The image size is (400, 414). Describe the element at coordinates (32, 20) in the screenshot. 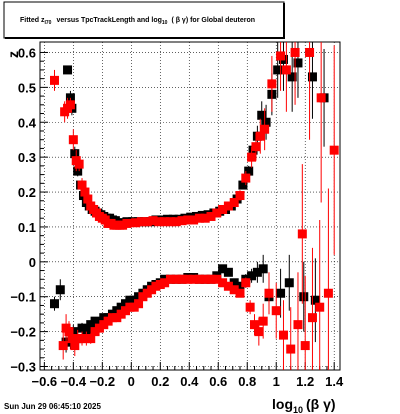

I see `title-main: Fitted z` at that location.